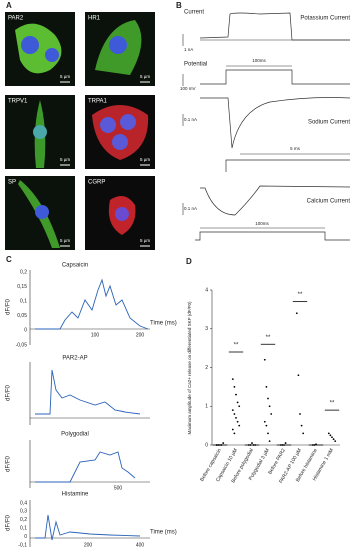 This screenshot has width=354, height=550. What do you see at coordinates (18, 102) in the screenshot?
I see `image-label: TRPV1` at bounding box center [18, 102].